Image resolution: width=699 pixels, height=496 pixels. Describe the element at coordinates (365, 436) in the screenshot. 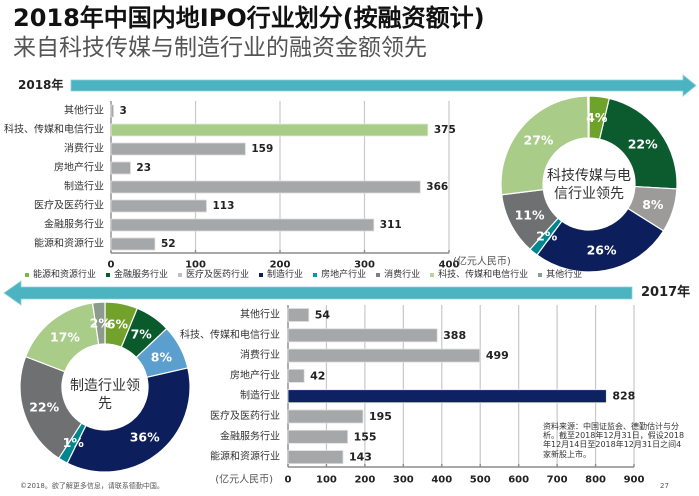

I see `value-label: 155` at that location.